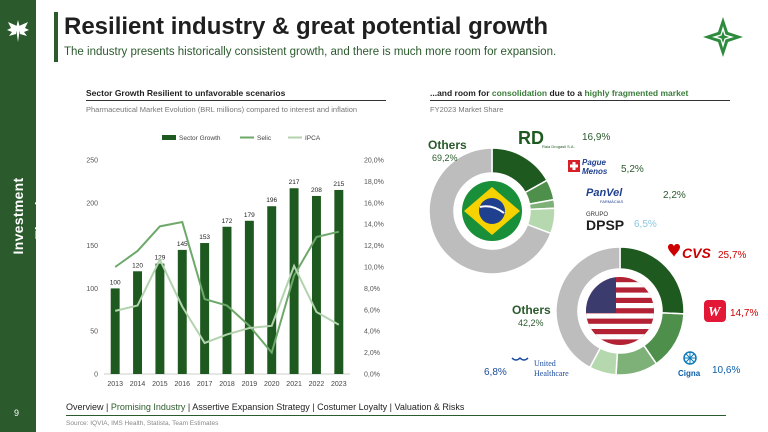 The width and height of the screenshot is (768, 432). I want to click on right-heading-highlight-1: consolidation, so click(519, 93).